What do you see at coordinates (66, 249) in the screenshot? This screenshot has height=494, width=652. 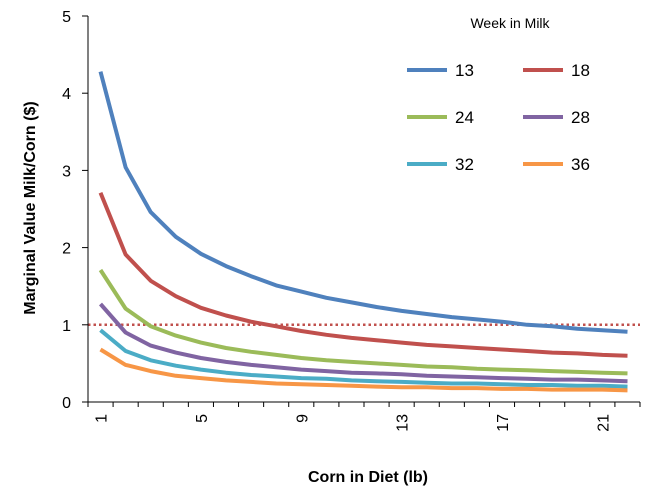 I see `y-tick-label: 2` at bounding box center [66, 249].